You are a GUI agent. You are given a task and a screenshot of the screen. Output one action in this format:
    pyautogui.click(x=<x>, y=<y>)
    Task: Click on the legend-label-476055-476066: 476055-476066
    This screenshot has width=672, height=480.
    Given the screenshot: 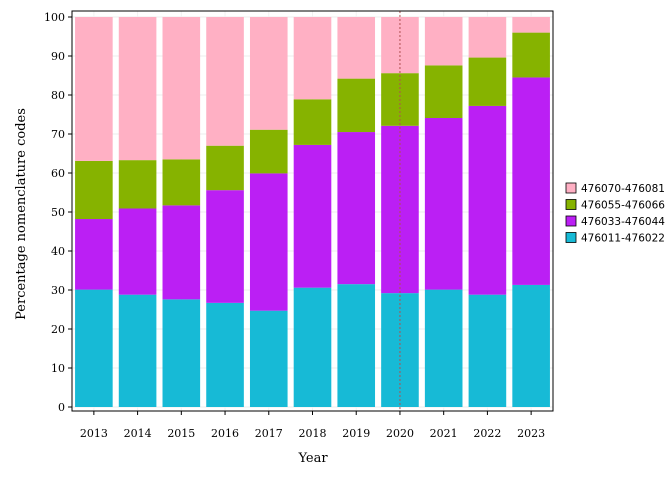 What is the action you would take?
    pyautogui.click(x=623, y=206)
    